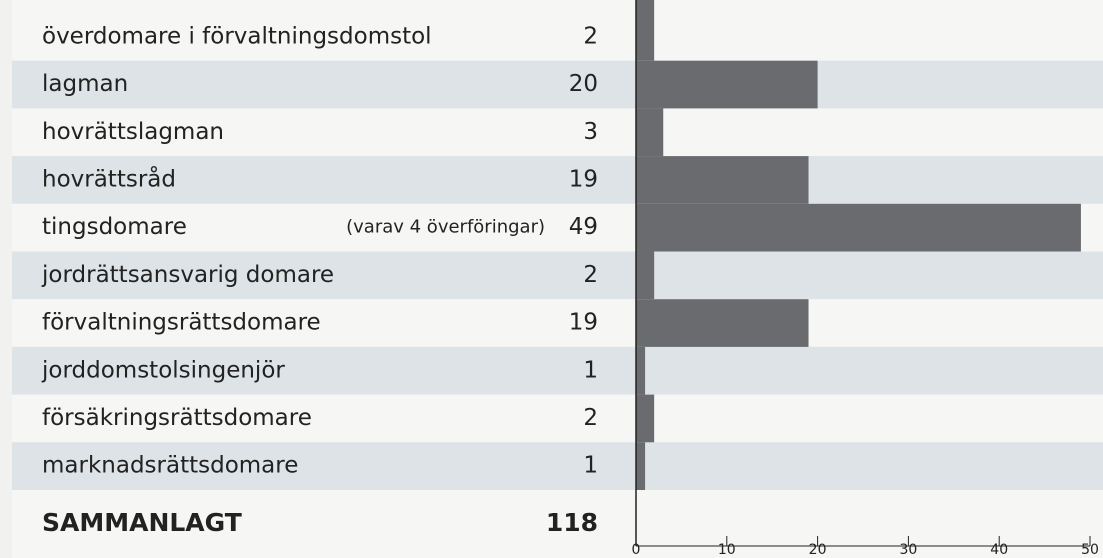 The height and width of the screenshot is (558, 1103). I want to click on note: (varav 4 överföringar), so click(445, 227).